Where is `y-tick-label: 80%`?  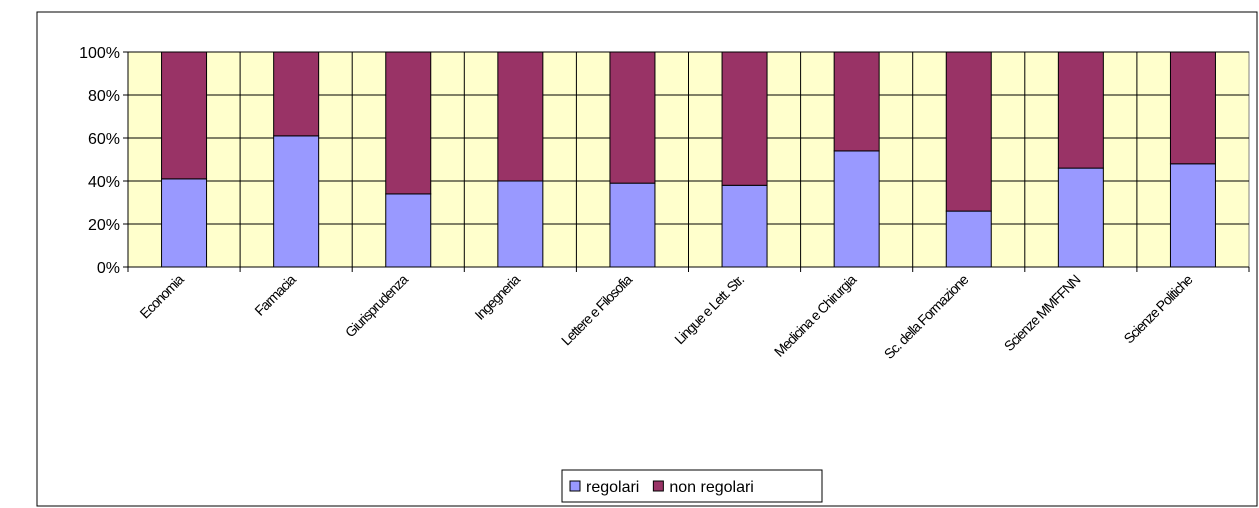
y-tick-label: 80% is located at coordinates (104, 96).